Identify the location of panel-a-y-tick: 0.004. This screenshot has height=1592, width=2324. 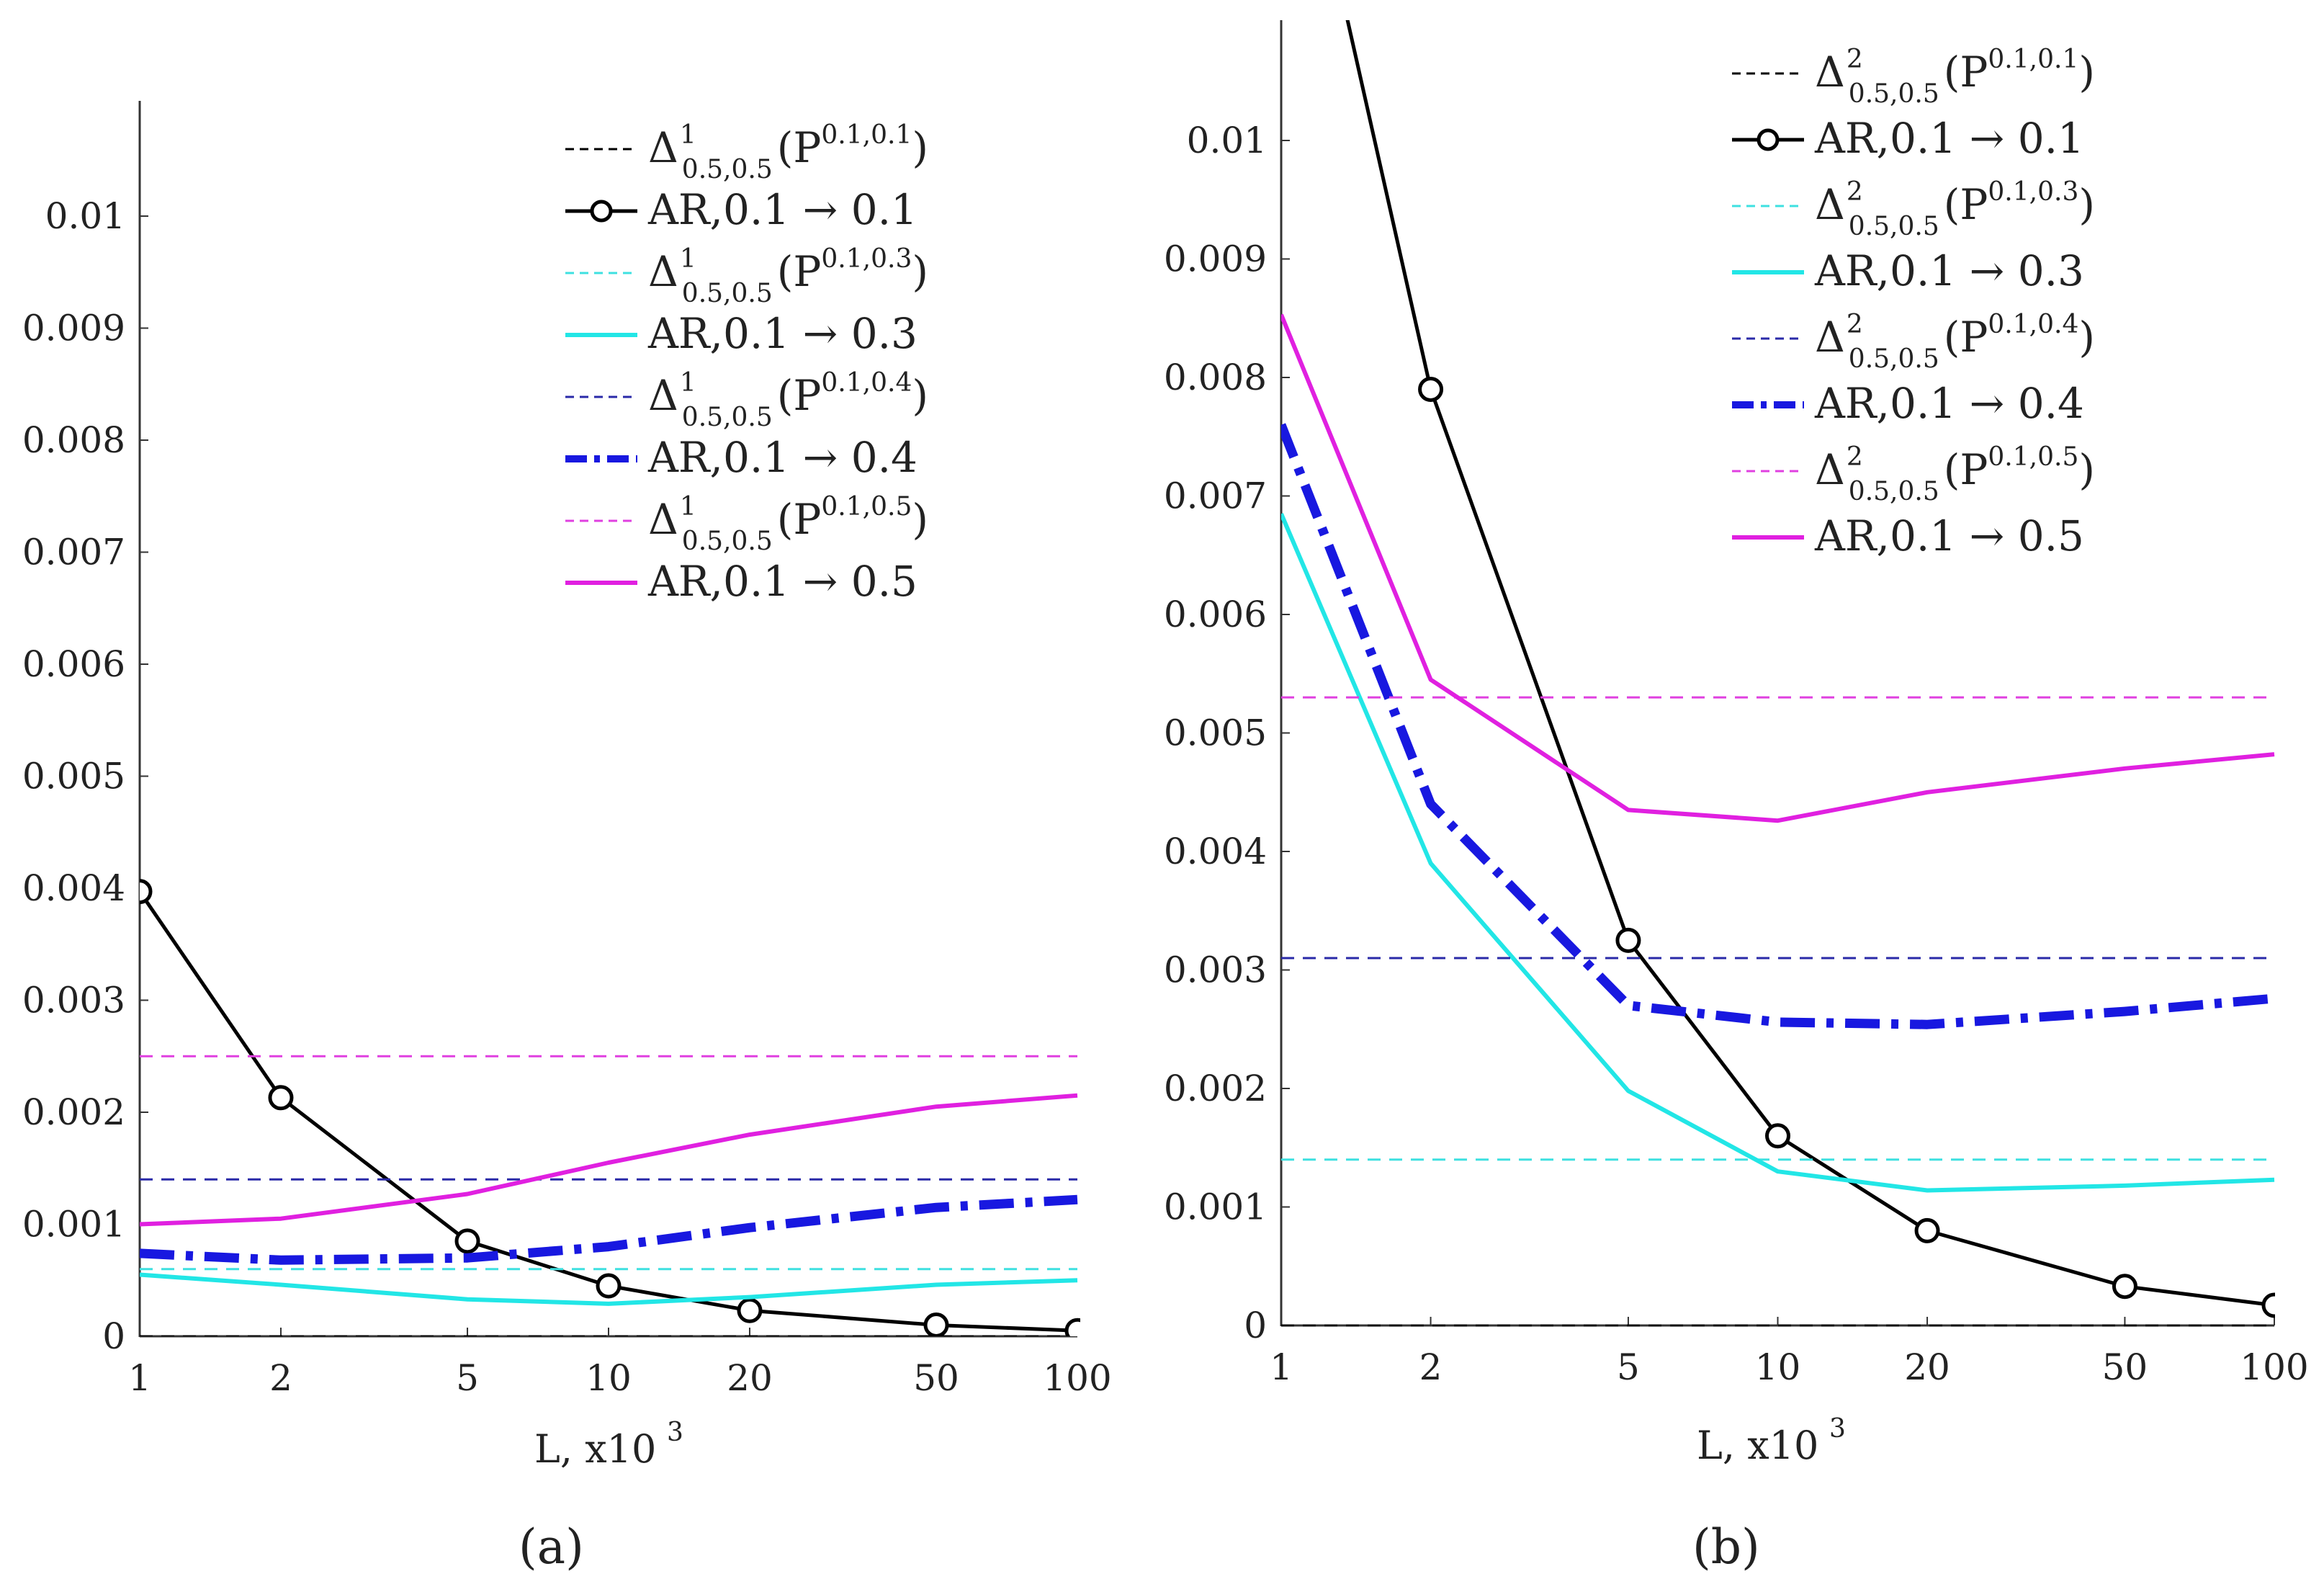
(85, 888).